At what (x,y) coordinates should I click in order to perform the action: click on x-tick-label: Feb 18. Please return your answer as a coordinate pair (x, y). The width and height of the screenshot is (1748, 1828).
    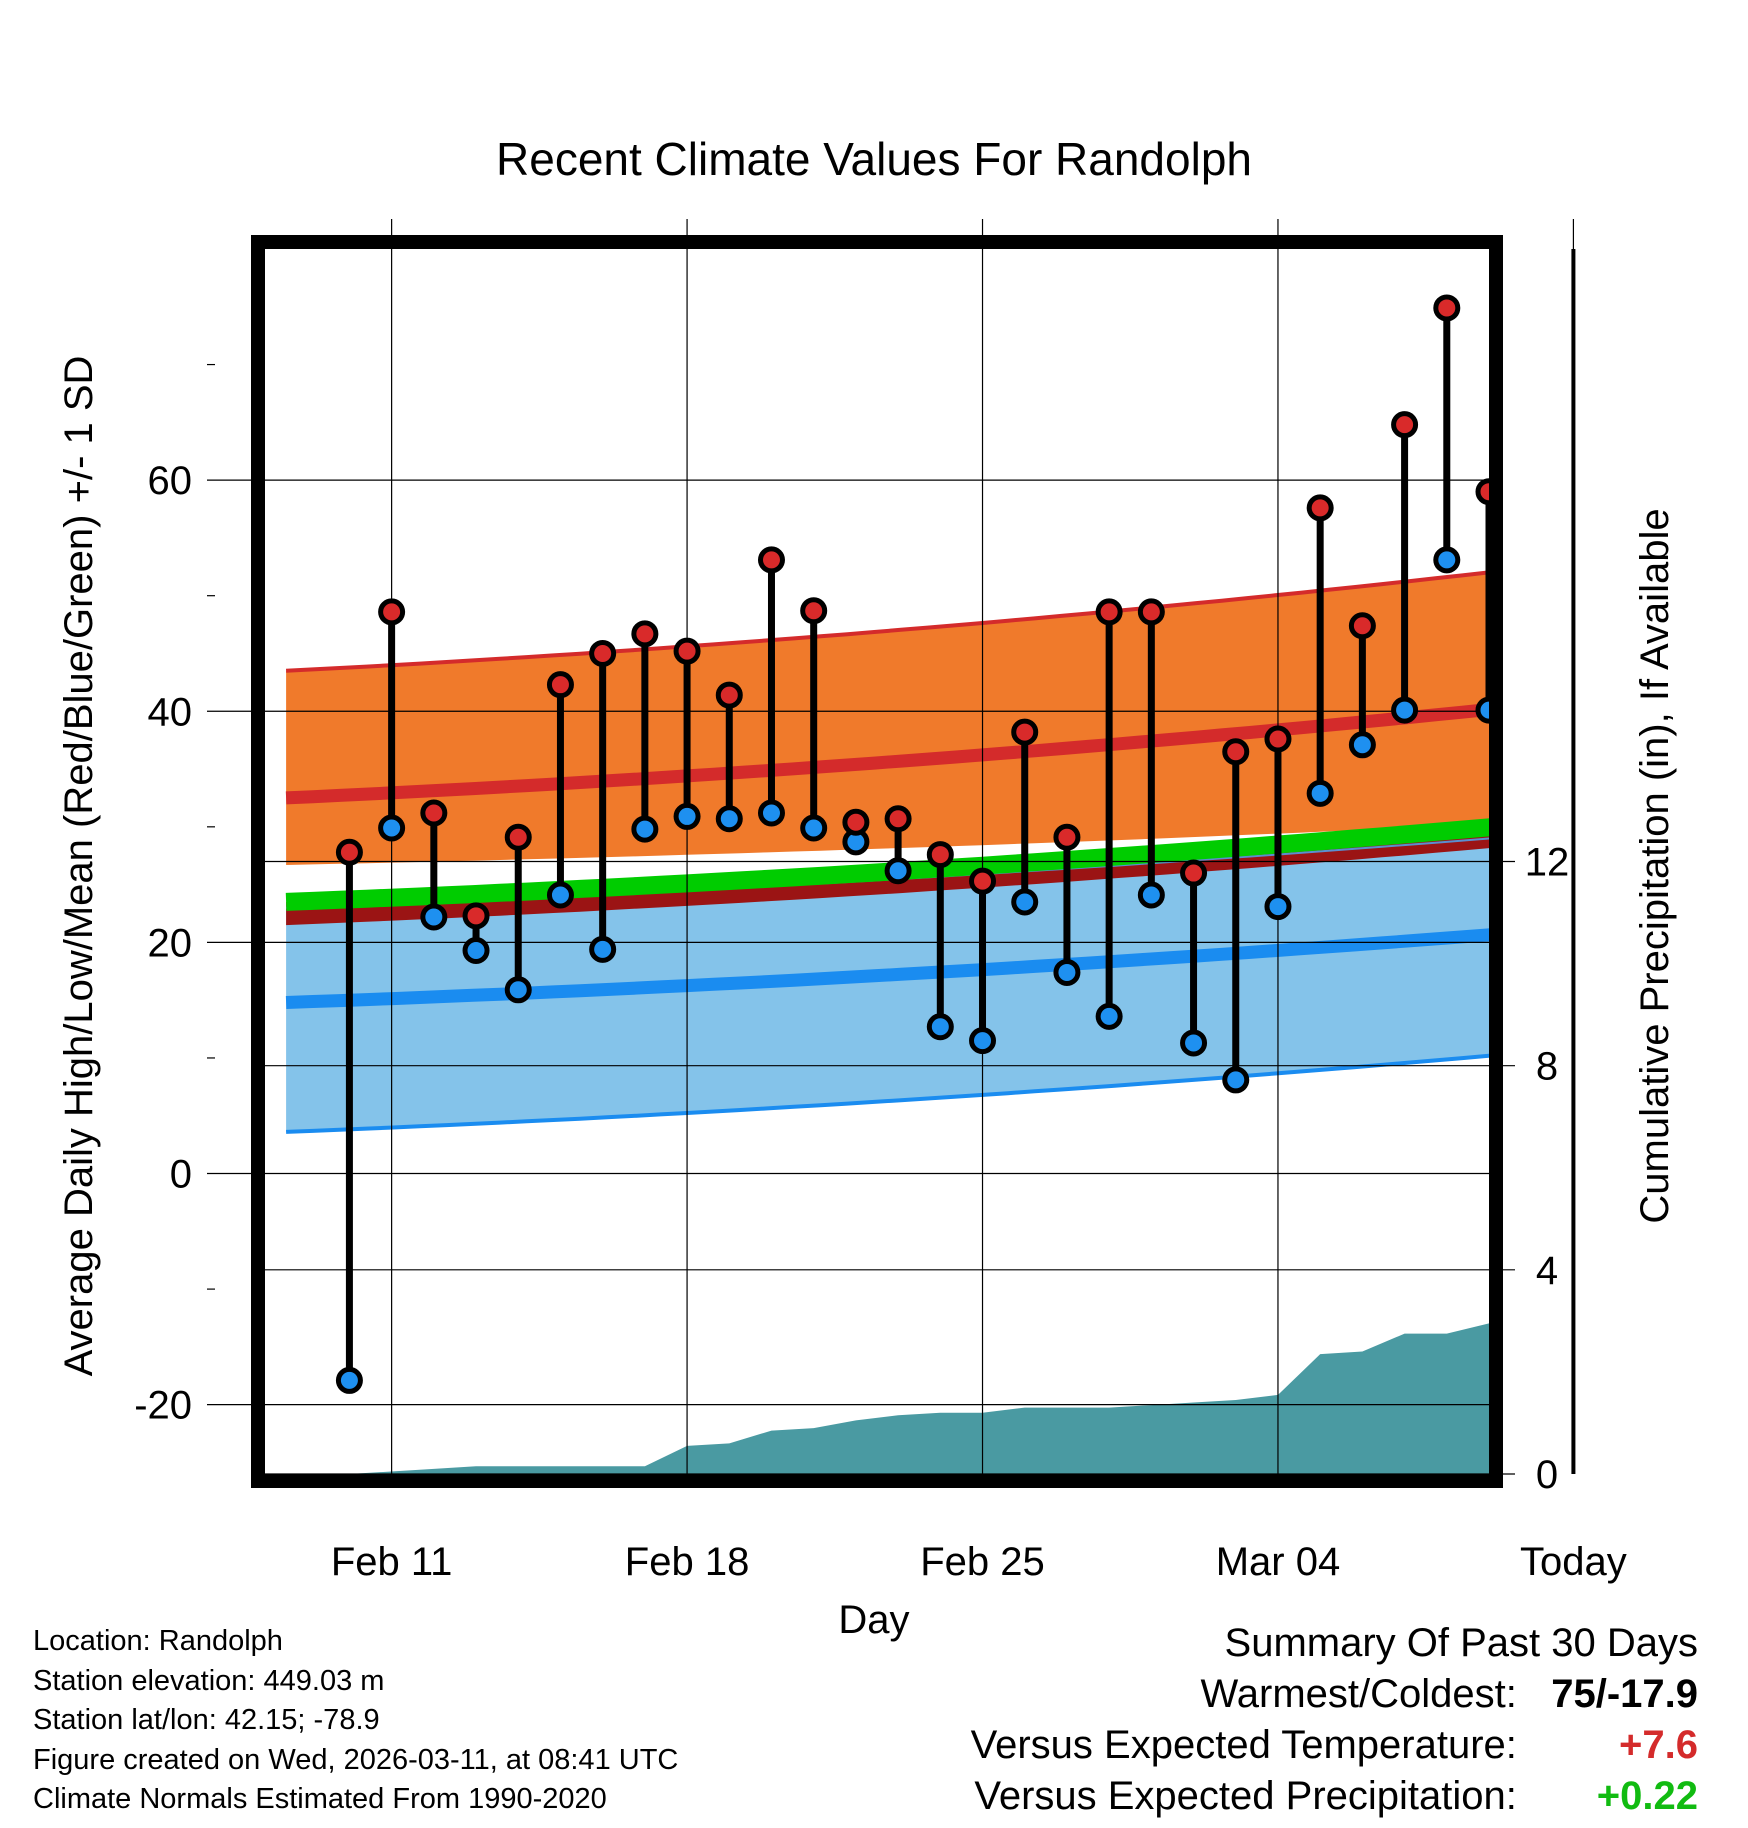
    Looking at the image, I should click on (687, 1562).